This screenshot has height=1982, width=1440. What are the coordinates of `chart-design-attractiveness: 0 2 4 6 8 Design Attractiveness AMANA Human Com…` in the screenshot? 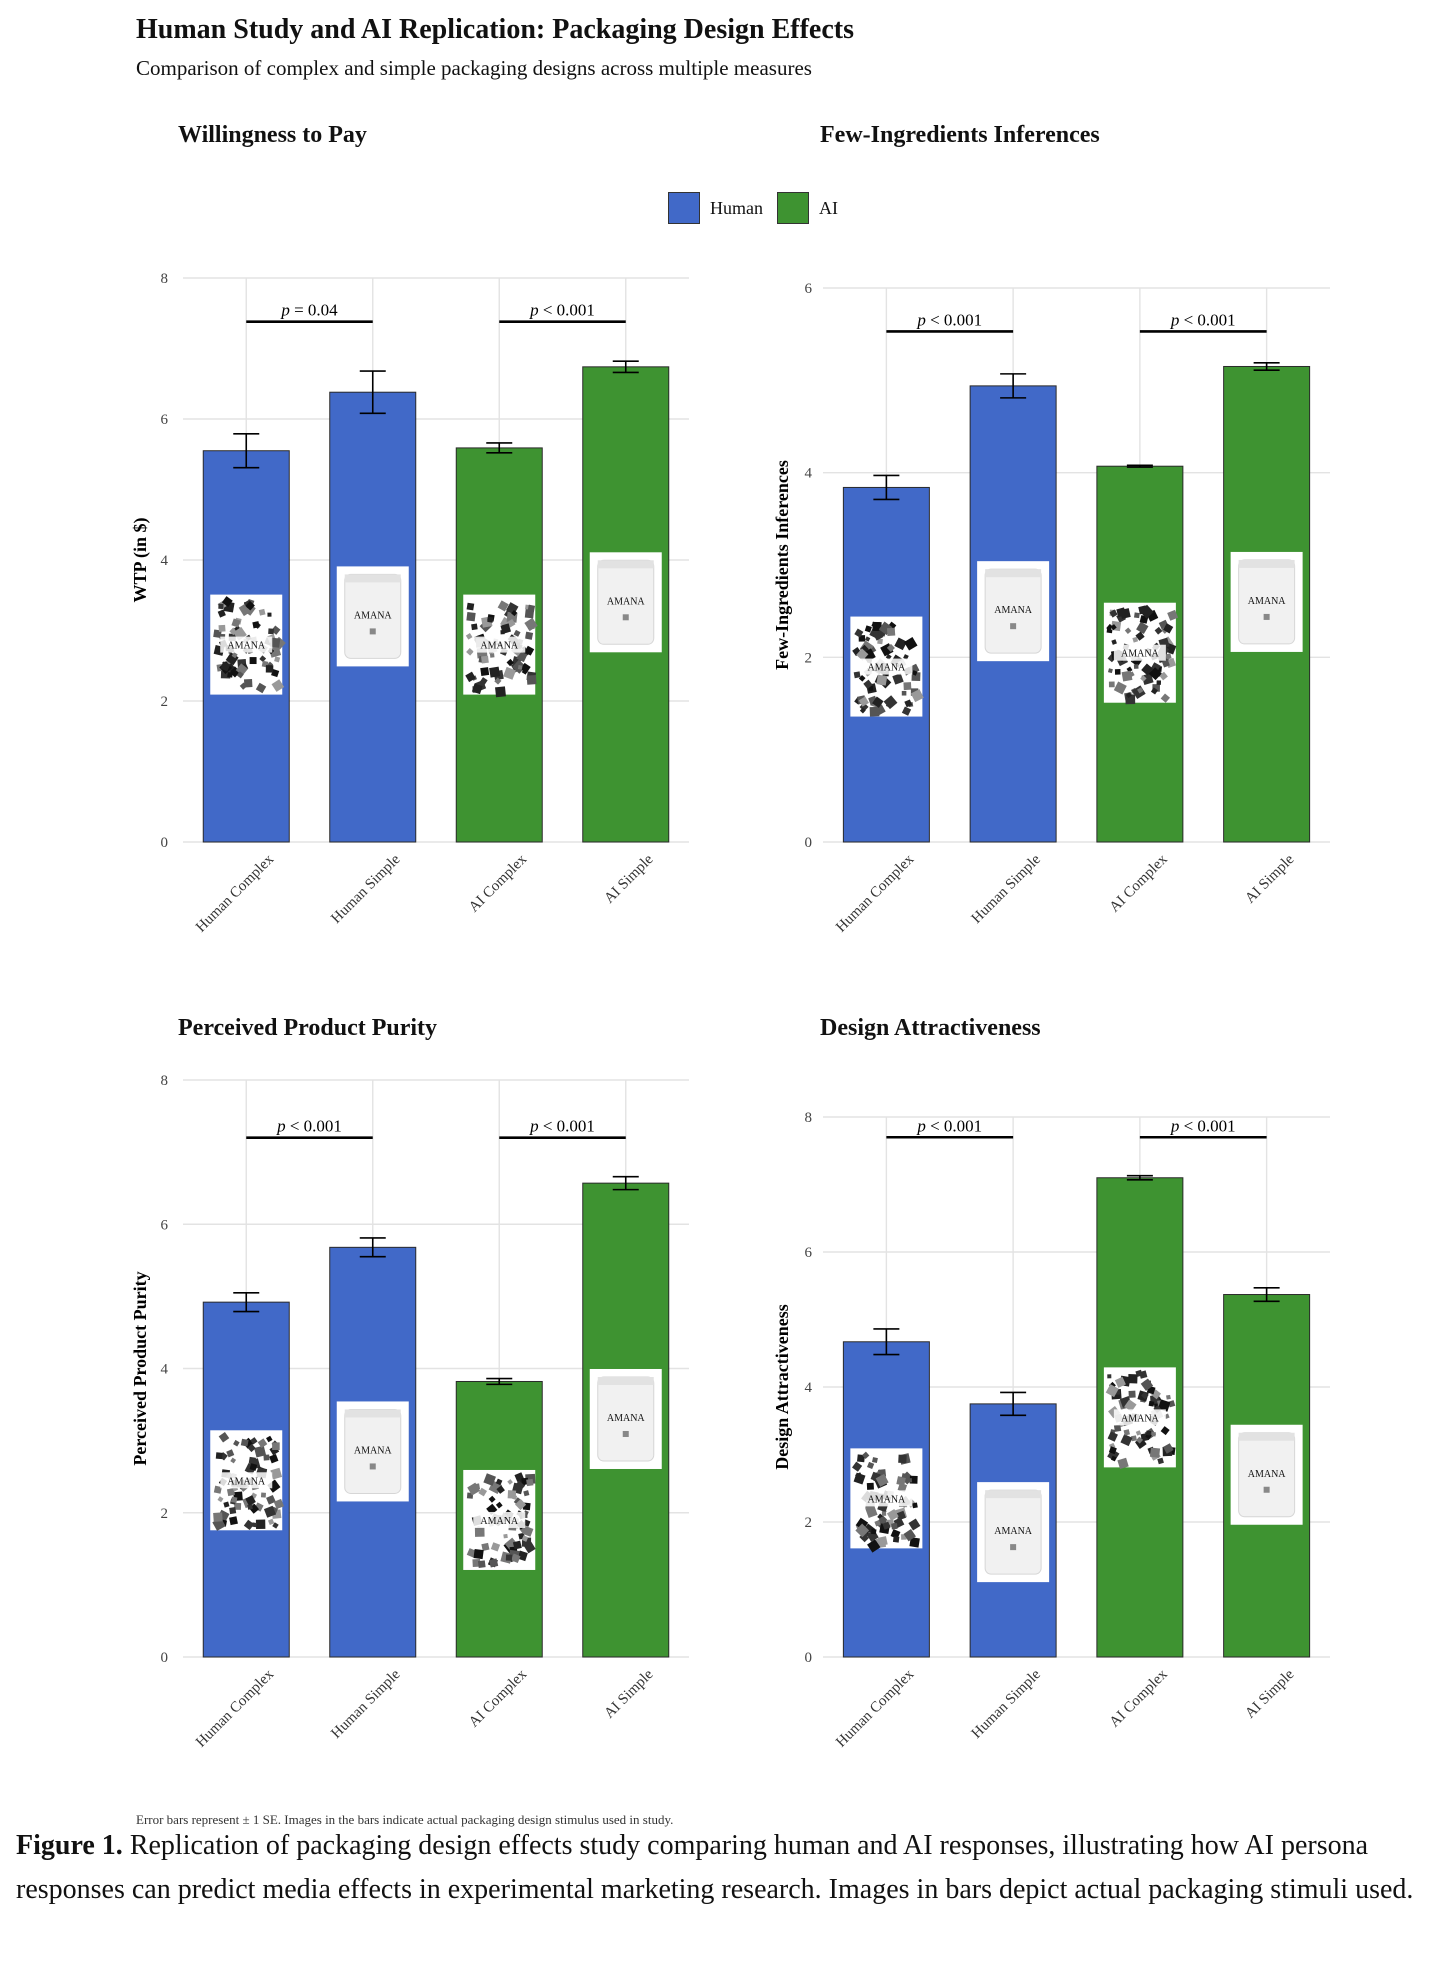 It's located at (1051, 1430).